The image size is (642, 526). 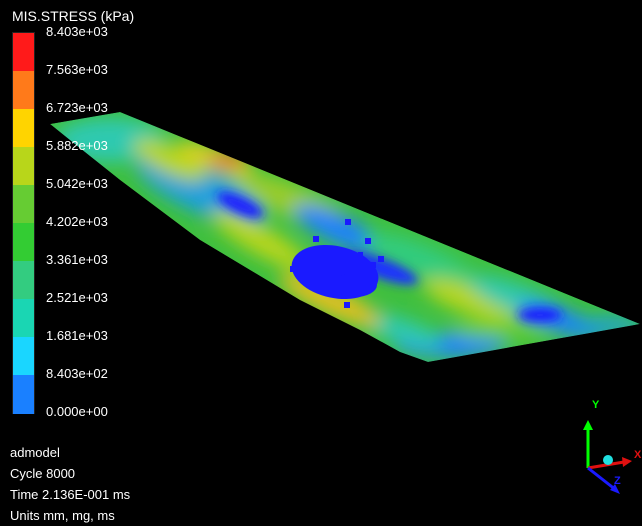 What do you see at coordinates (43, 473) in the screenshot?
I see `cycle-readout: Cycle 8000` at bounding box center [43, 473].